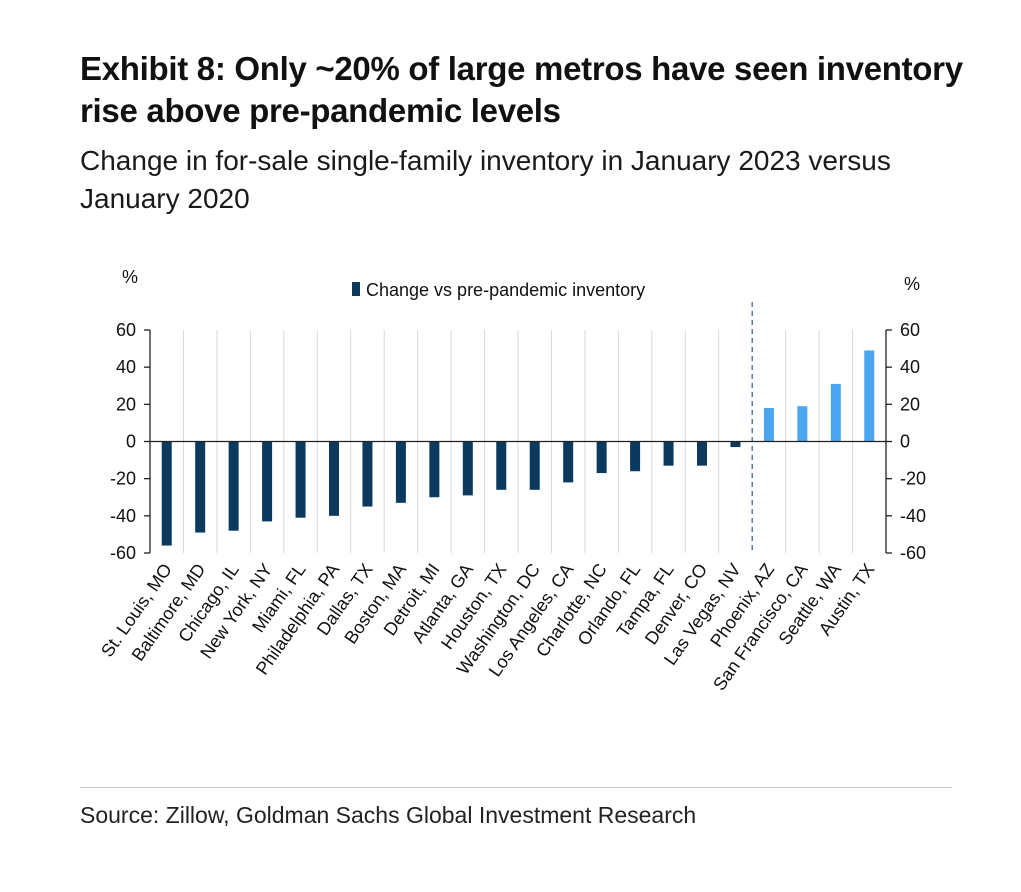 This screenshot has width=1021, height=892. What do you see at coordinates (123, 516) in the screenshot?
I see `y-tick-label-left: -40` at bounding box center [123, 516].